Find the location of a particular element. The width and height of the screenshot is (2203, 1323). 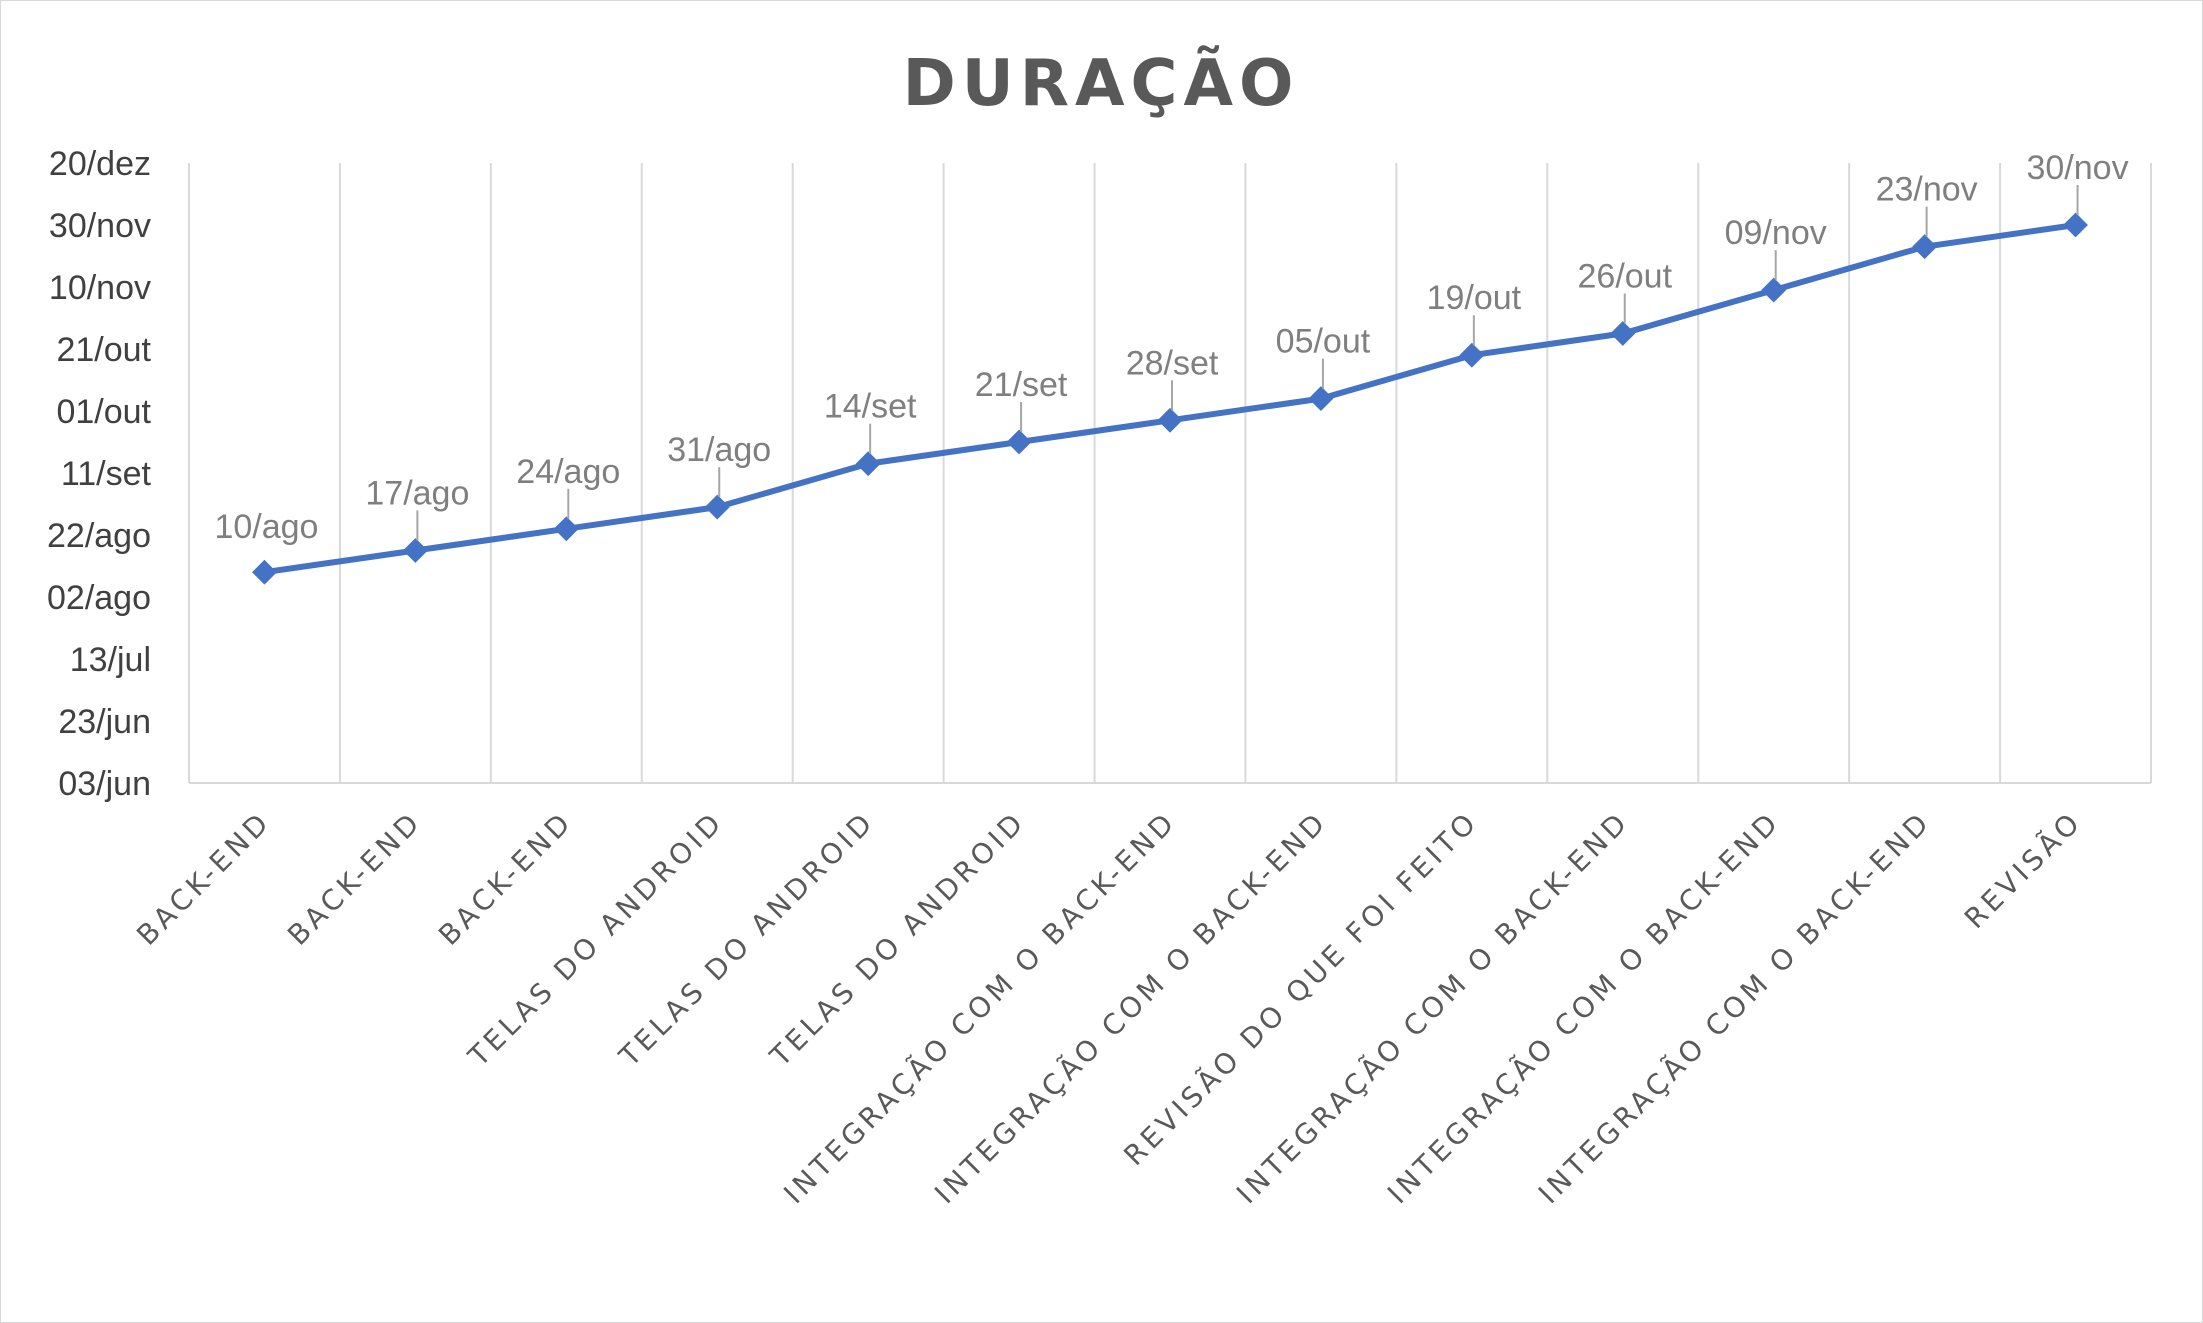

data-label-8: 19/out is located at coordinates (1474, 298).